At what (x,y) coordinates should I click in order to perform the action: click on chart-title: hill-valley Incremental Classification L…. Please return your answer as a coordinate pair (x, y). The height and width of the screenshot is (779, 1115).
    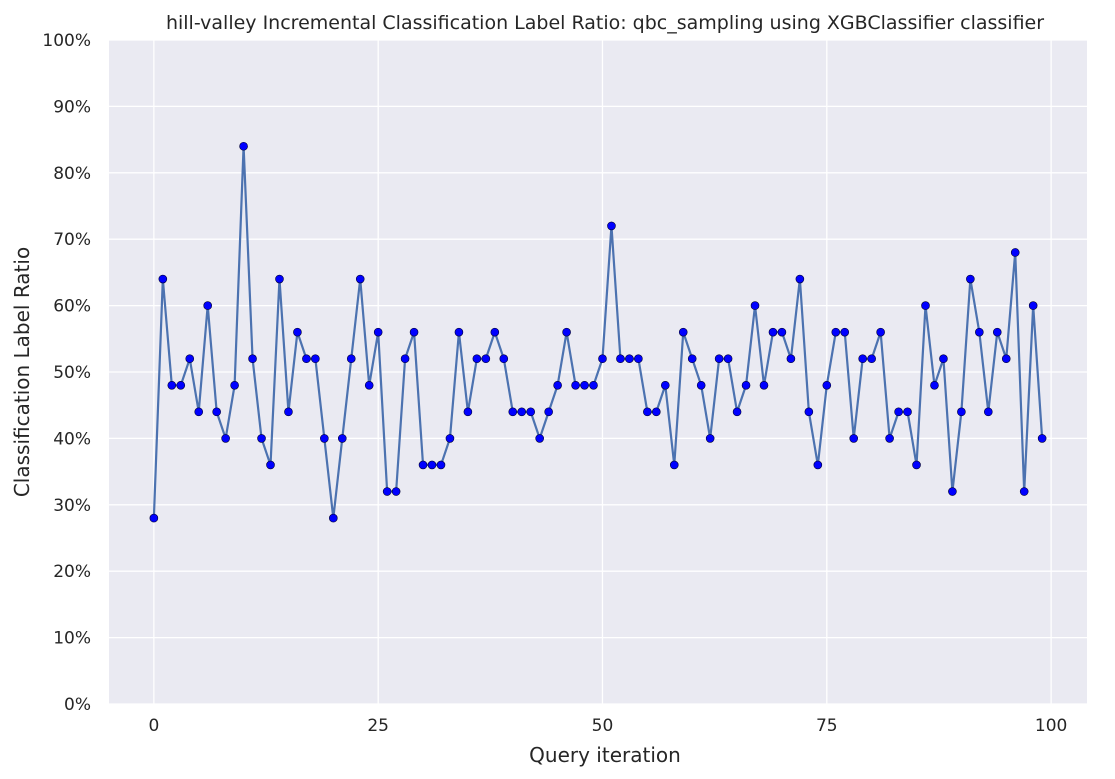
    Looking at the image, I should click on (605, 23).